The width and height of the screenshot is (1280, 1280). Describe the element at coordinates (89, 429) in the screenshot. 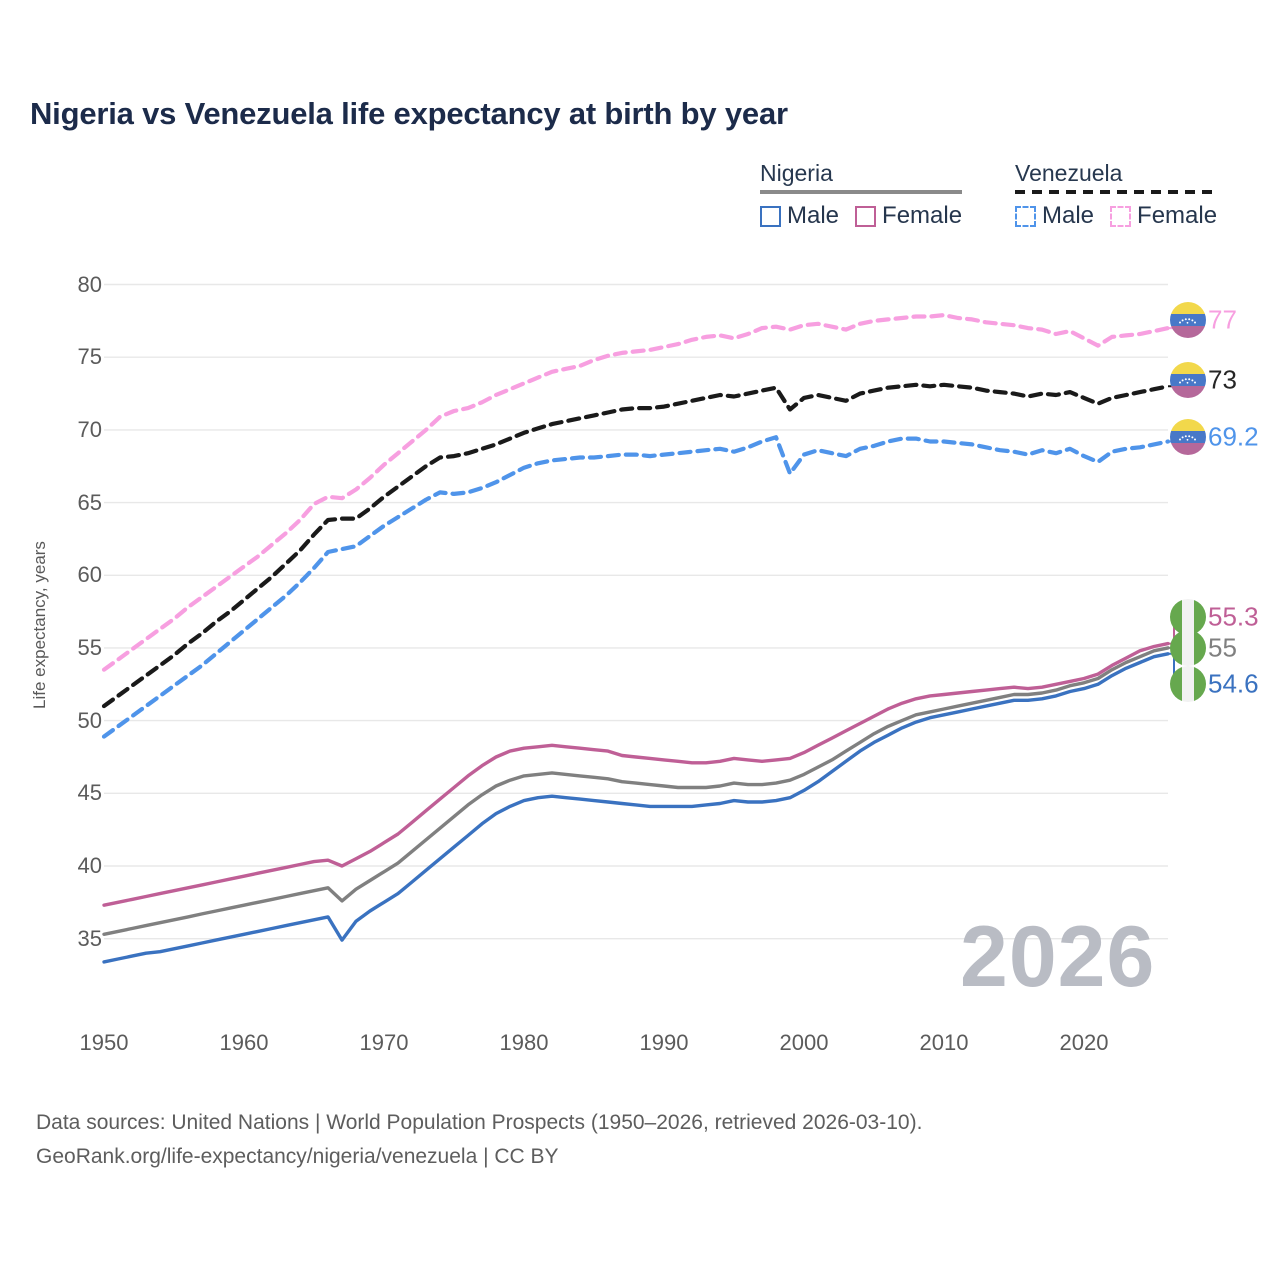

I see `y-axis-tick-label: 70` at that location.